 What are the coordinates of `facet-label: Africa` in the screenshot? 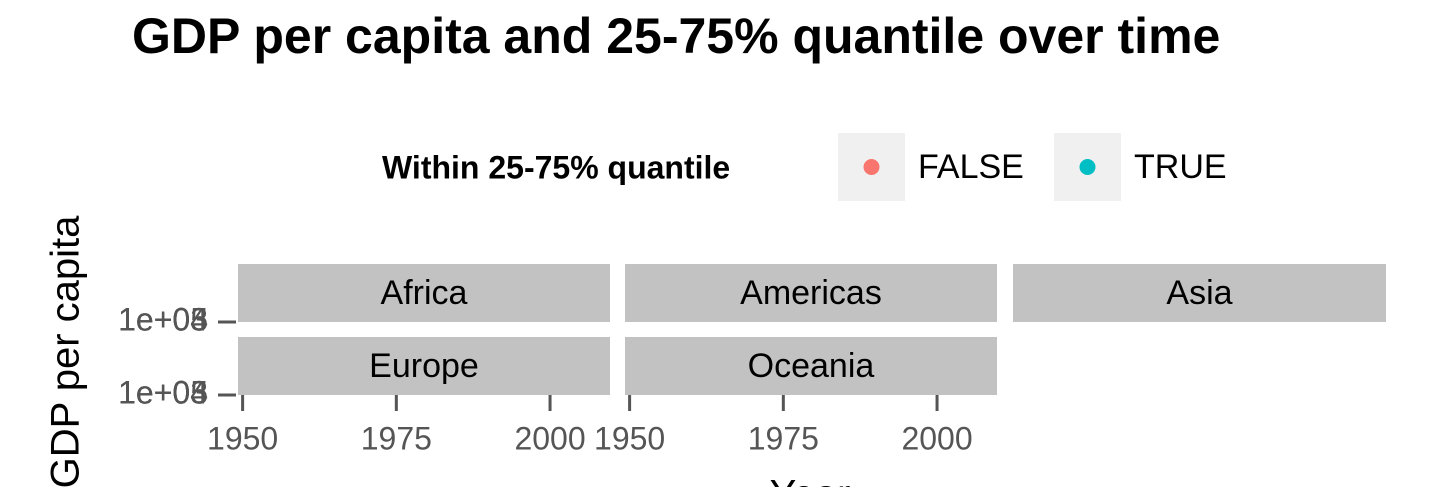 It's located at (424, 293).